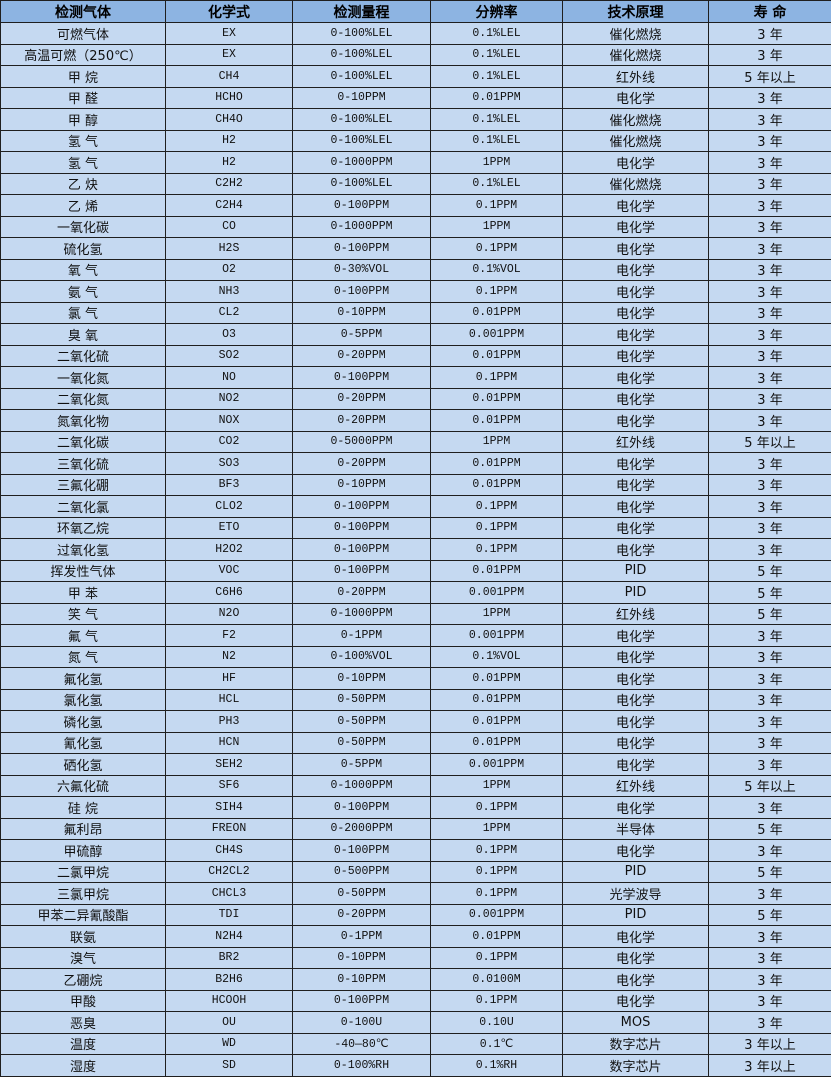 The height and width of the screenshot is (1077, 831). Describe the element at coordinates (362, 915) in the screenshot. I see `range-cell: 0-20PPM` at that location.